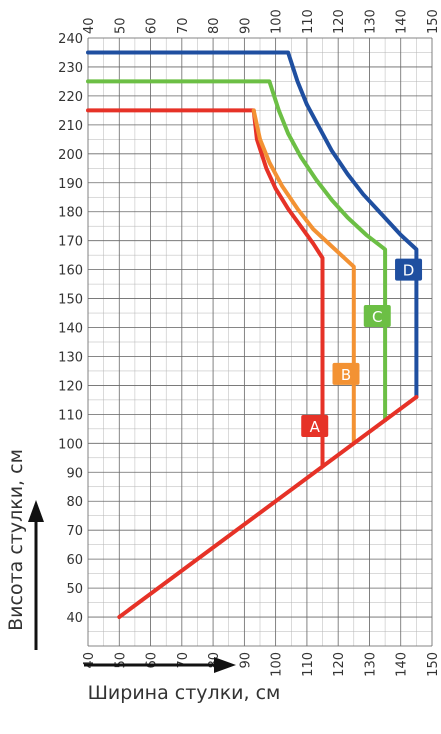 The height and width of the screenshot is (734, 441). What do you see at coordinates (308, 664) in the screenshot?
I see `x-tick-label-bottom: 110` at bounding box center [308, 664].